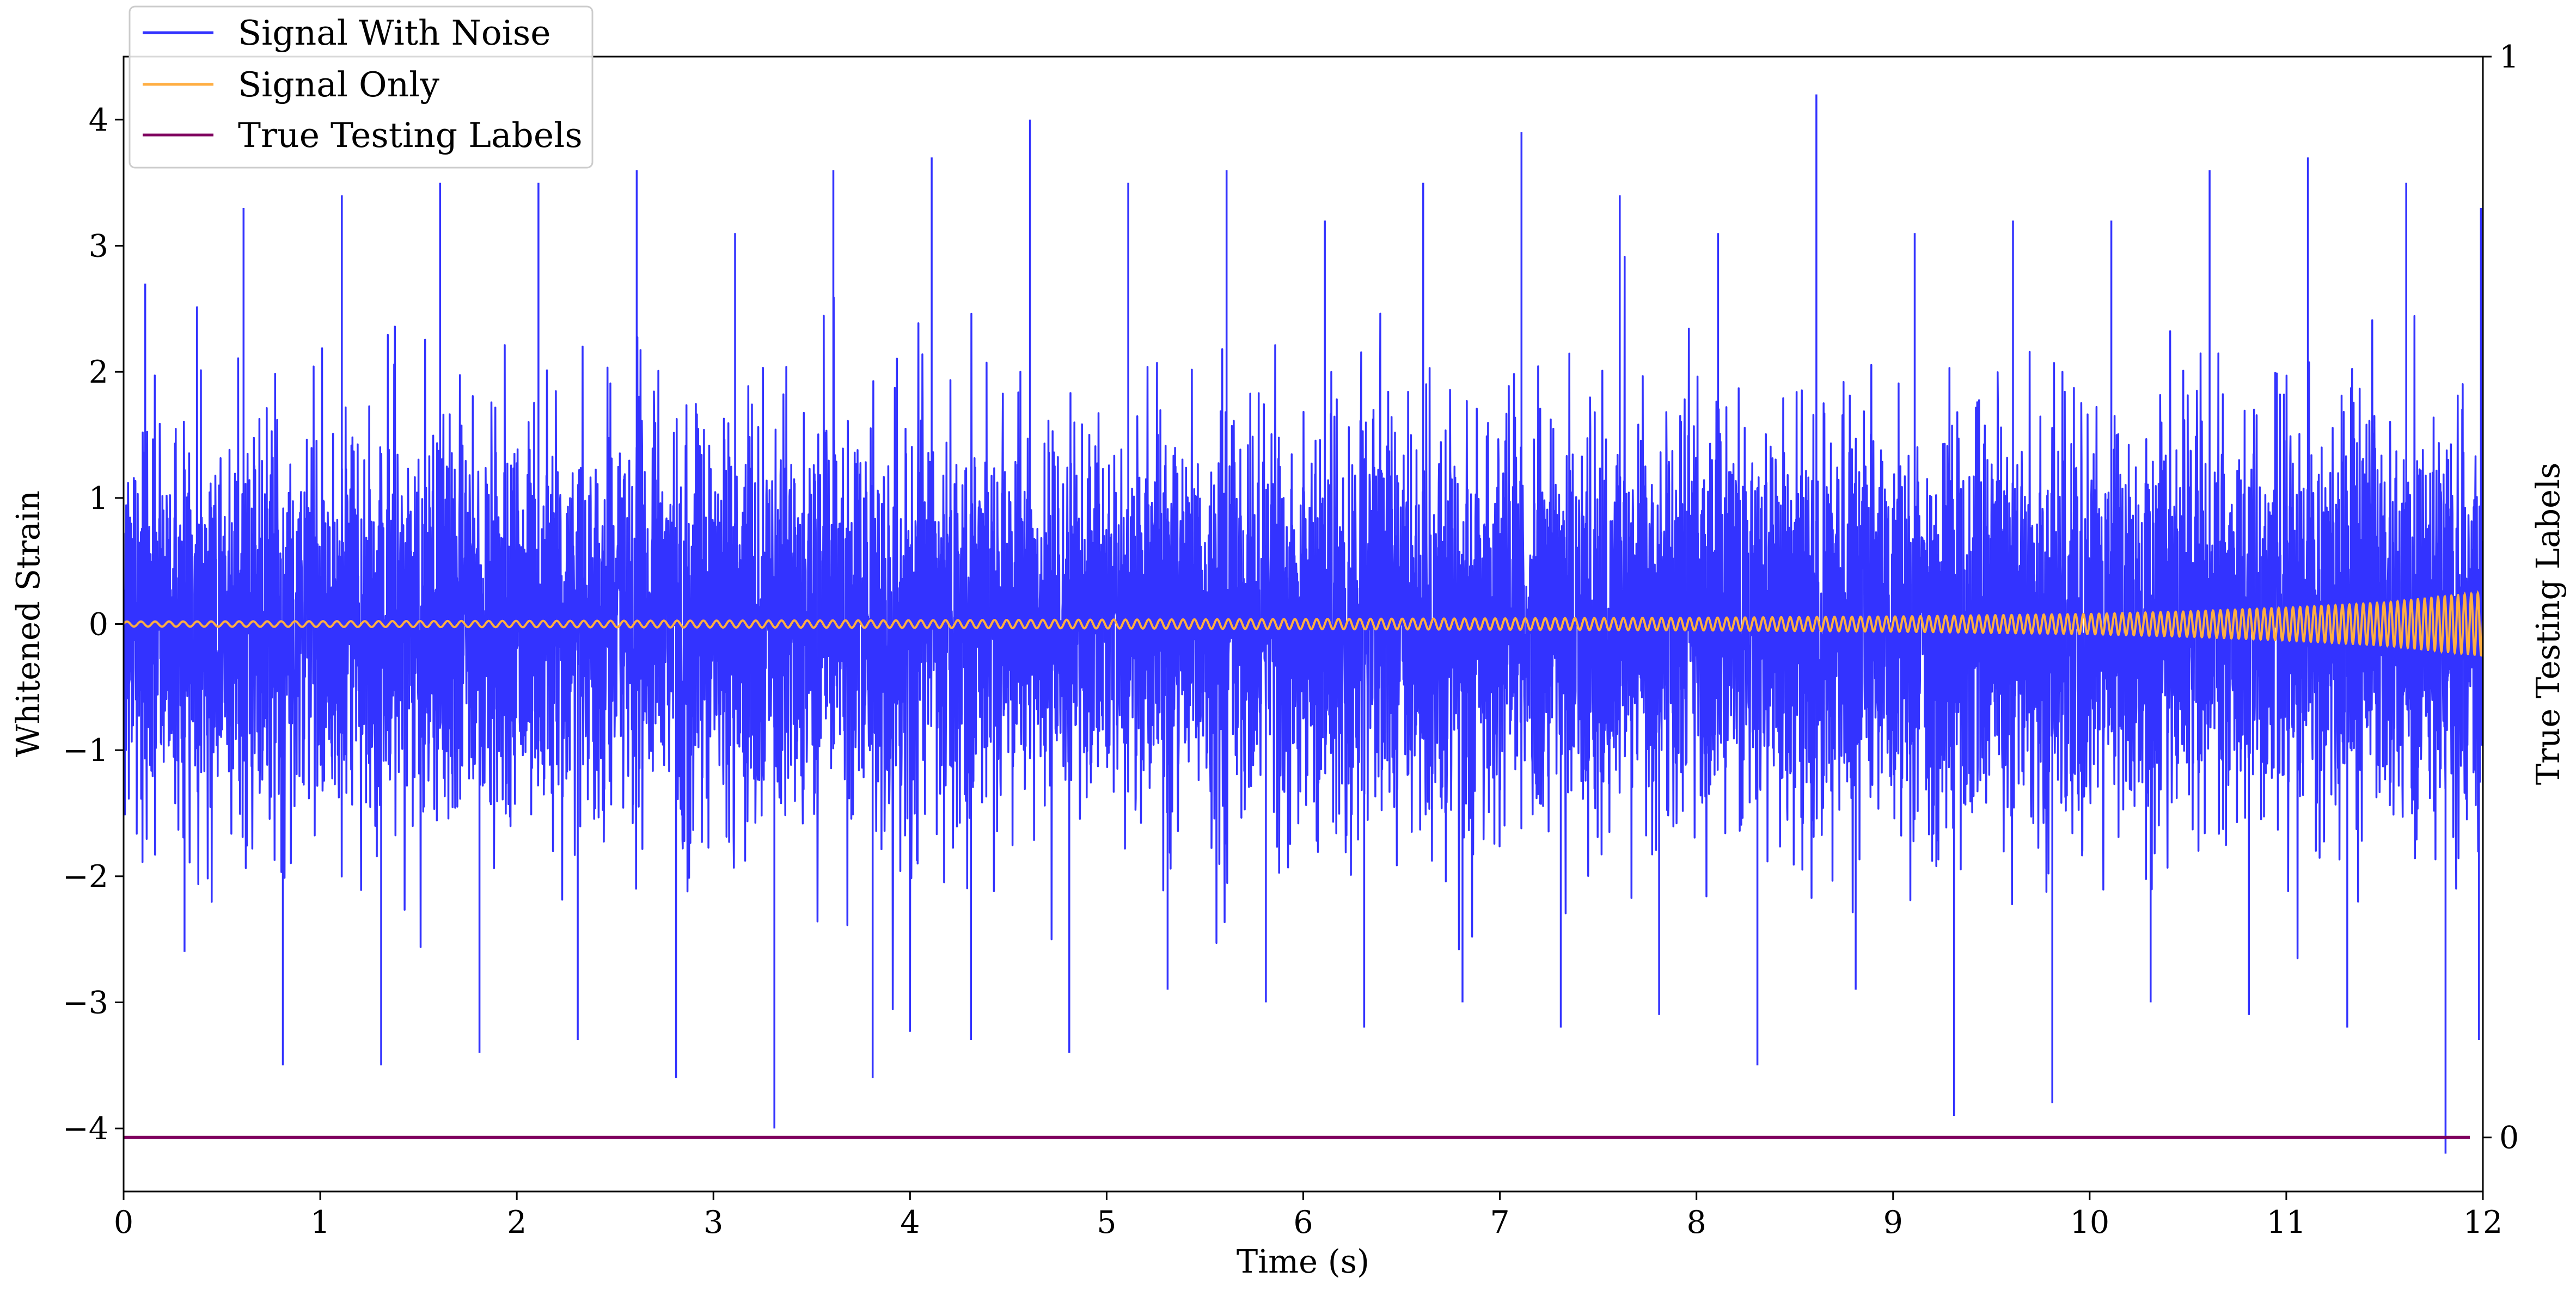 The width and height of the screenshot is (2576, 1296). Describe the element at coordinates (410, 135) in the screenshot. I see `legend-label-true-testing-labels: True Testing Labels` at that location.